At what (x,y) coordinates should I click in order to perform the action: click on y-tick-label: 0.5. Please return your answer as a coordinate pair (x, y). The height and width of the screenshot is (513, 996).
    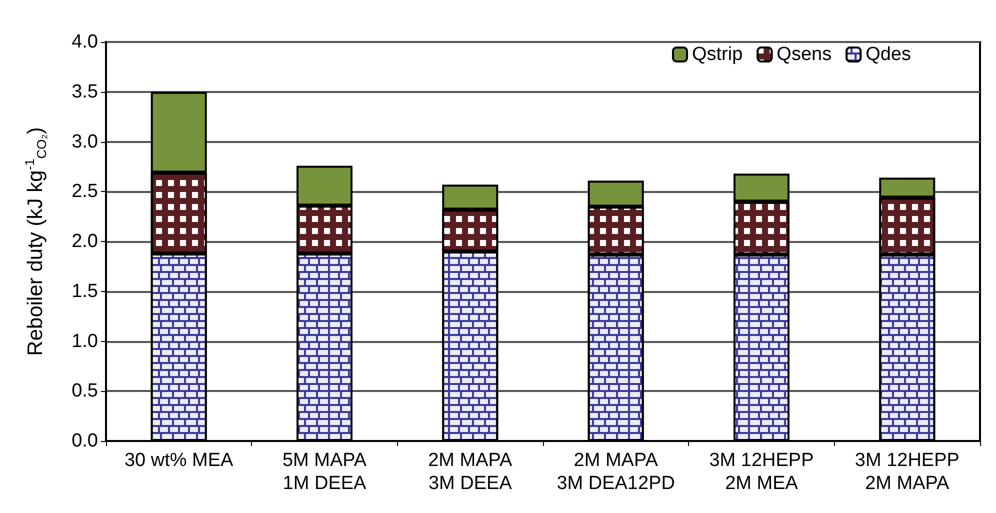
    Looking at the image, I should click on (85, 391).